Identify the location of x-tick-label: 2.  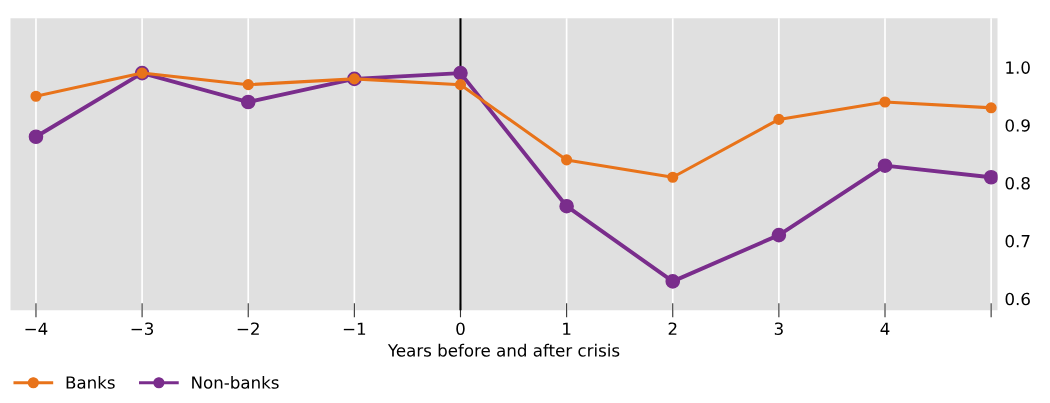
(672, 328).